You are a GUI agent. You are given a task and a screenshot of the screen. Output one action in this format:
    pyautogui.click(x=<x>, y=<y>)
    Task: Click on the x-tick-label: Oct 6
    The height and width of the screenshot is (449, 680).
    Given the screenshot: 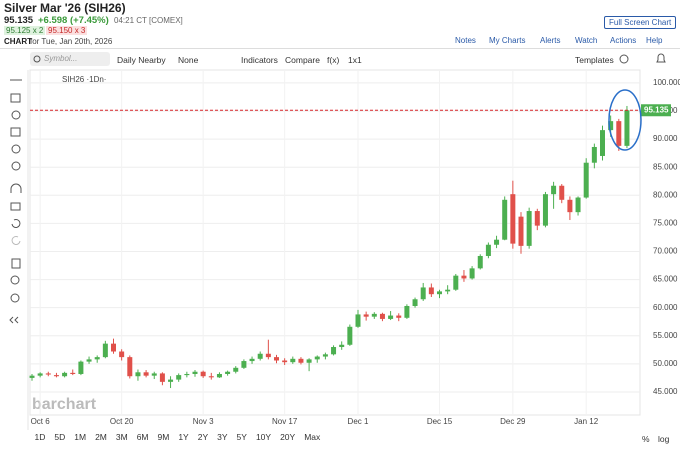 What is the action you would take?
    pyautogui.click(x=41, y=421)
    